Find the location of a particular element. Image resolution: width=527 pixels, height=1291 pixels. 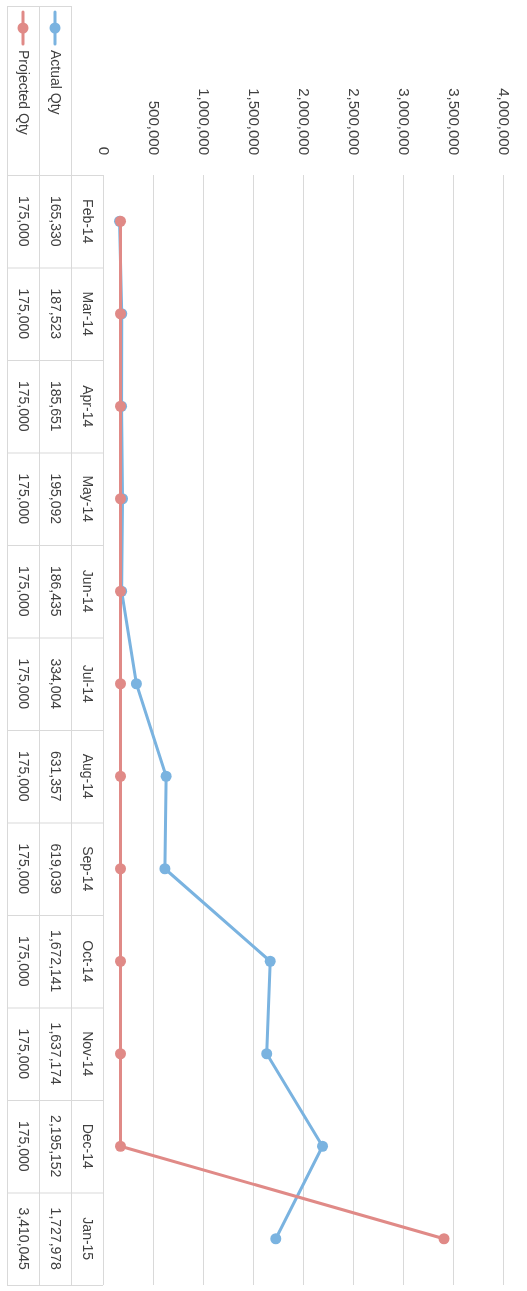

legend-label: Actual Qty is located at coordinates (56, 82).